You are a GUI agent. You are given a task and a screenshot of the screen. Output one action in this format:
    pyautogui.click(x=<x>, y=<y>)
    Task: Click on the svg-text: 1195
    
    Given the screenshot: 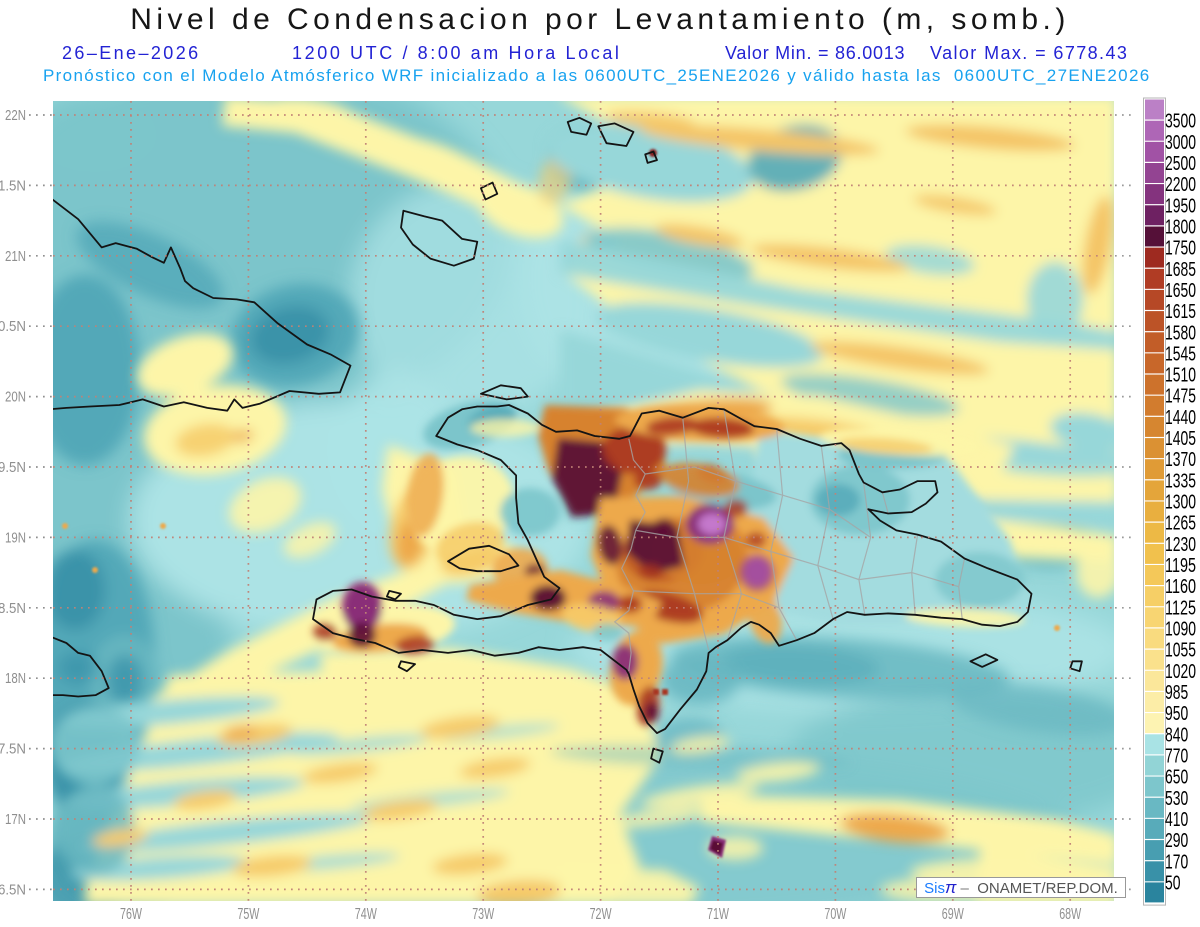 What is the action you would take?
    pyautogui.click(x=1180, y=566)
    